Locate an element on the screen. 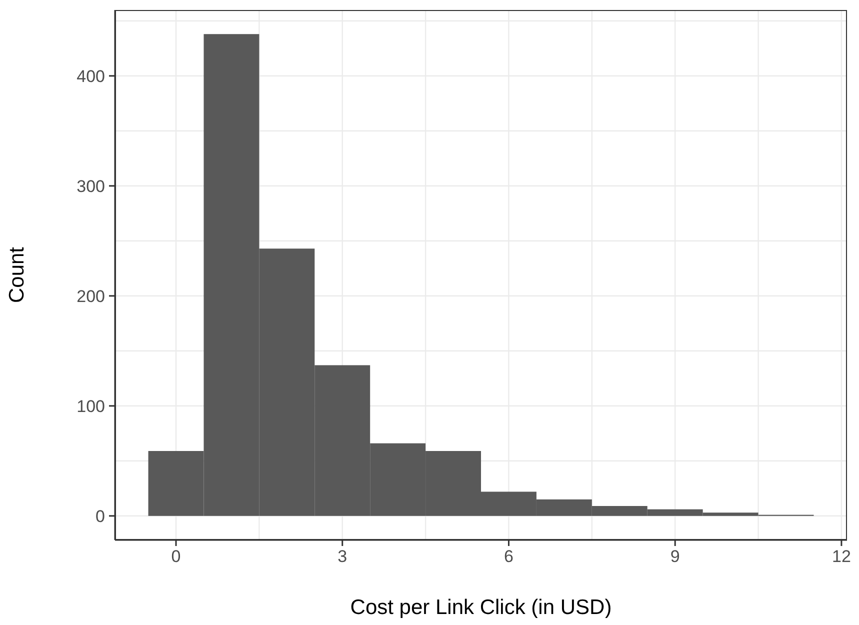 Image resolution: width=859 pixels, height=625 pixels. x-tick-label: 0 is located at coordinates (176, 556).